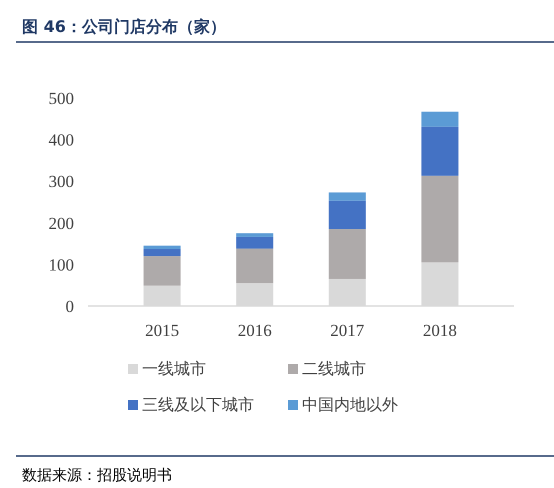  Describe the element at coordinates (198, 404) in the screenshot. I see `legend-label: 三线及以下城市` at that location.